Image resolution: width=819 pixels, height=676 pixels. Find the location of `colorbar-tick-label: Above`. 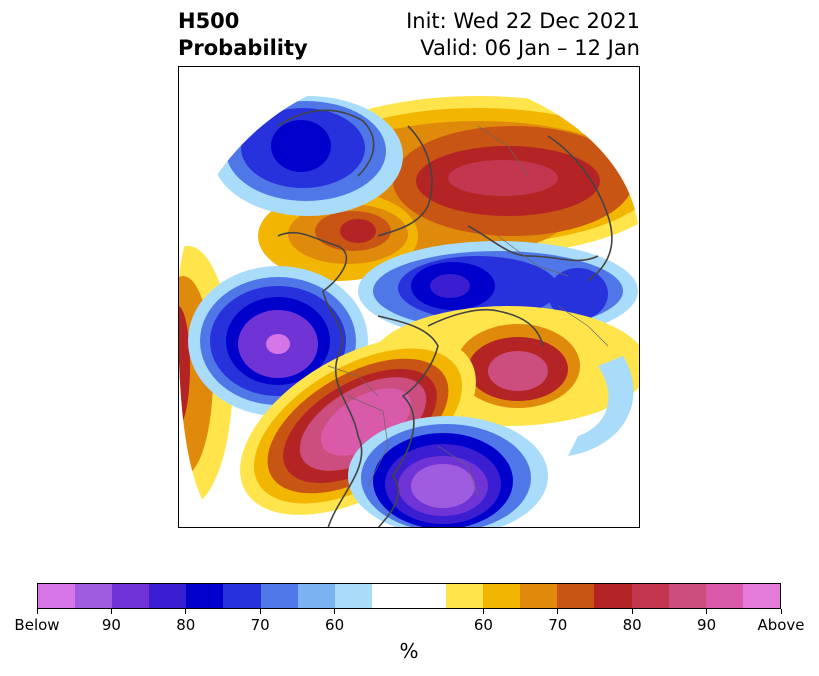

colorbar-tick-label: Above is located at coordinates (781, 625).